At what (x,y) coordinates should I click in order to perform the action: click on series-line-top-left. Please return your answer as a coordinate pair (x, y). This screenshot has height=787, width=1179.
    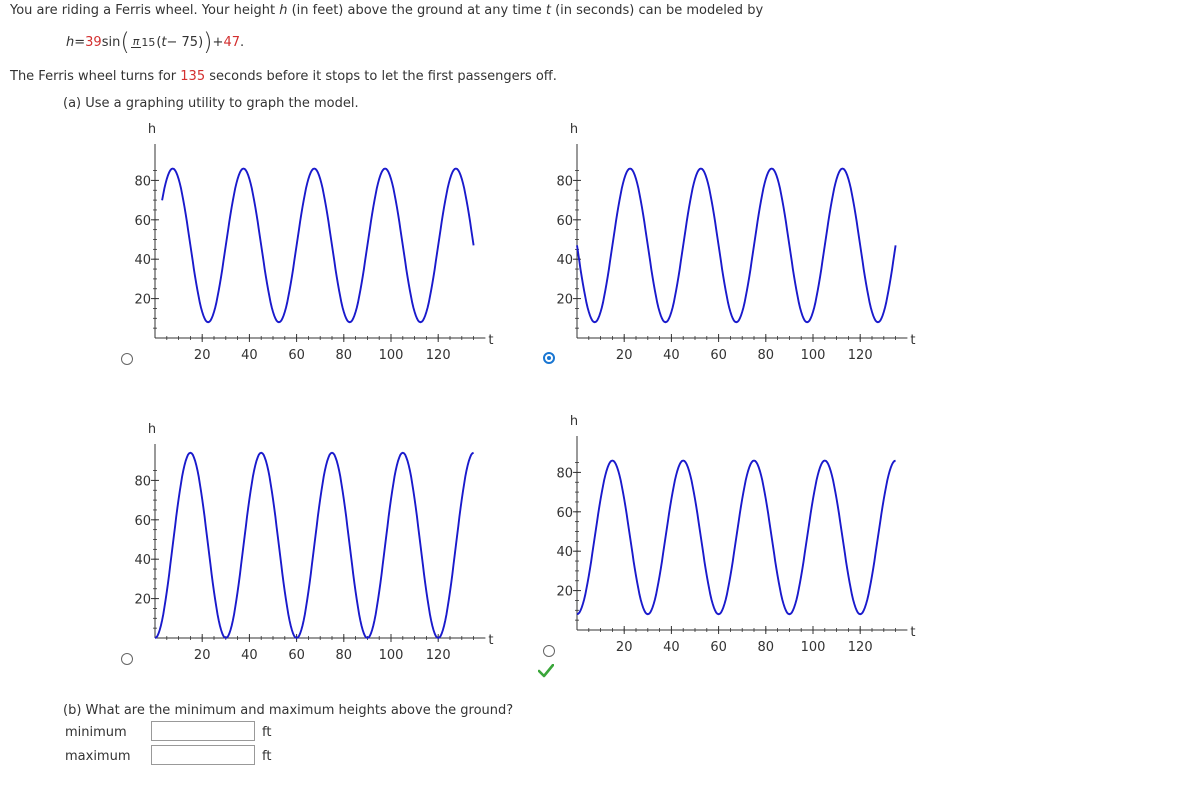
    Looking at the image, I should click on (318, 245).